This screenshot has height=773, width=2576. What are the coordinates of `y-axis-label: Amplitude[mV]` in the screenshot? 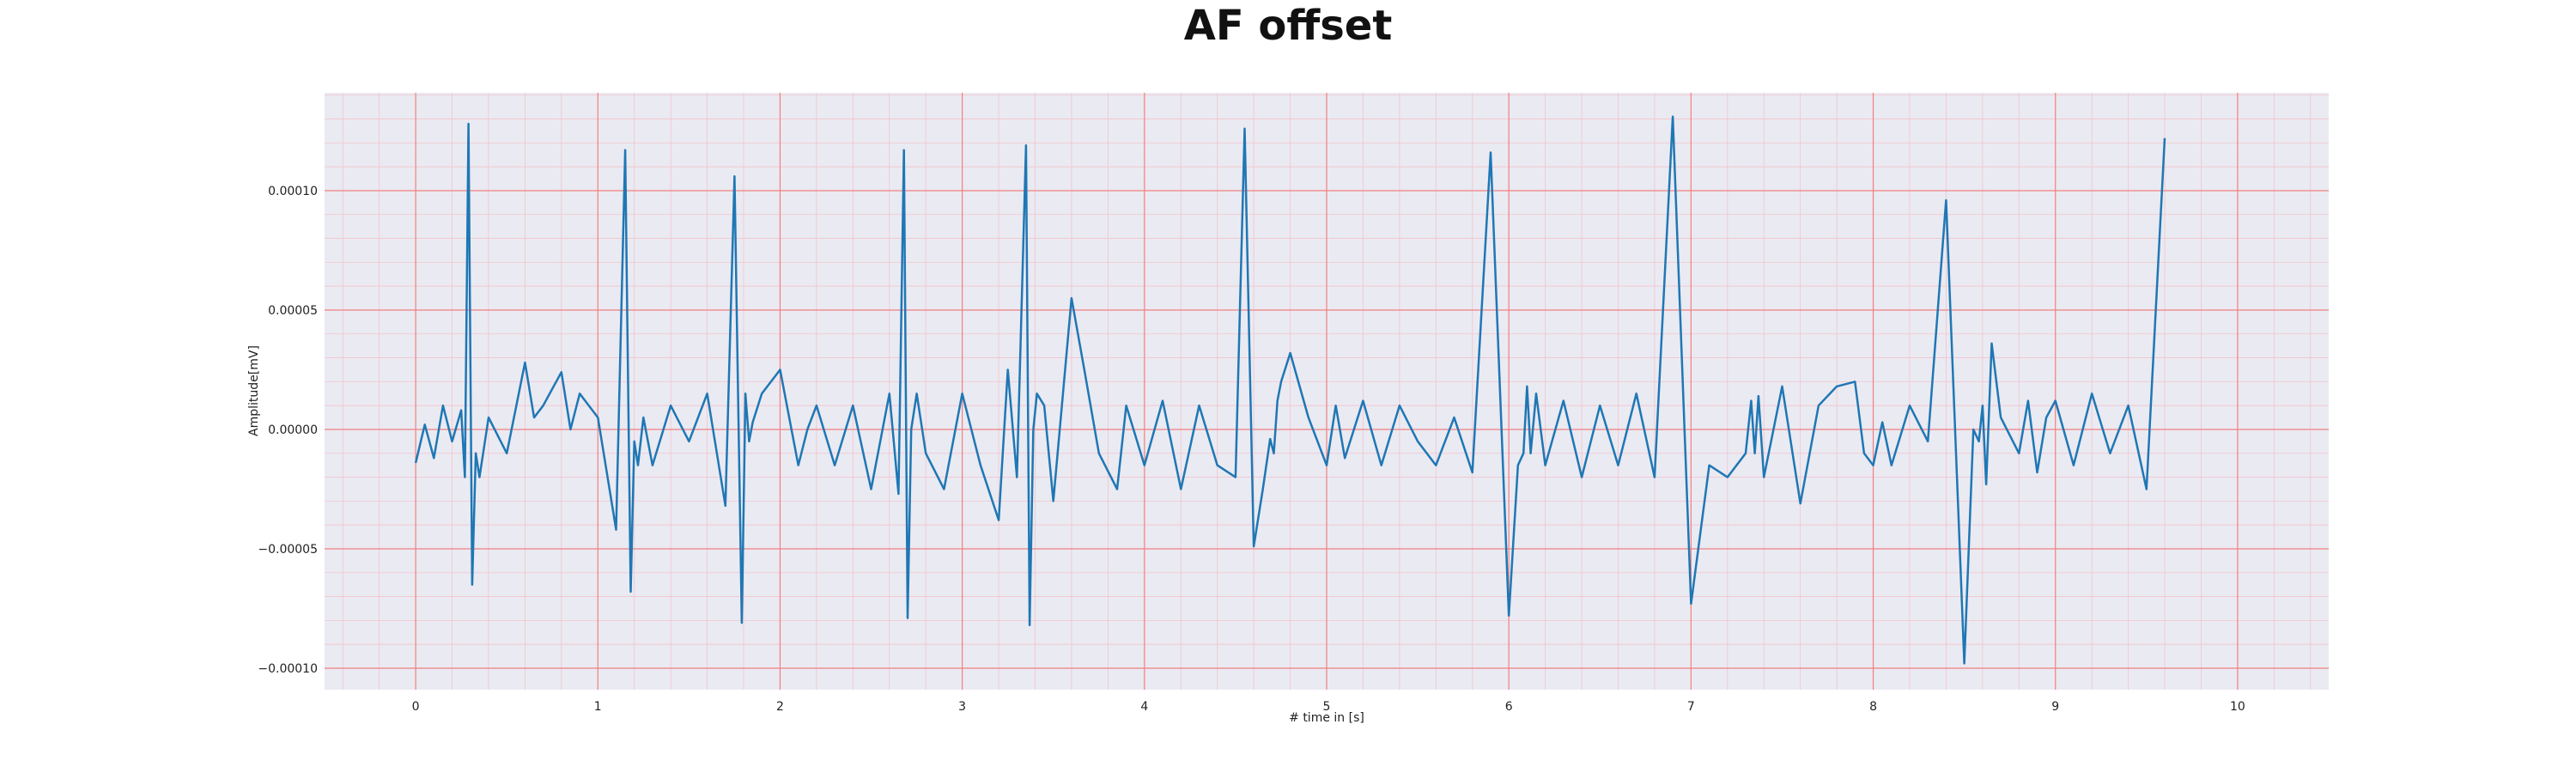 It's located at (254, 390).